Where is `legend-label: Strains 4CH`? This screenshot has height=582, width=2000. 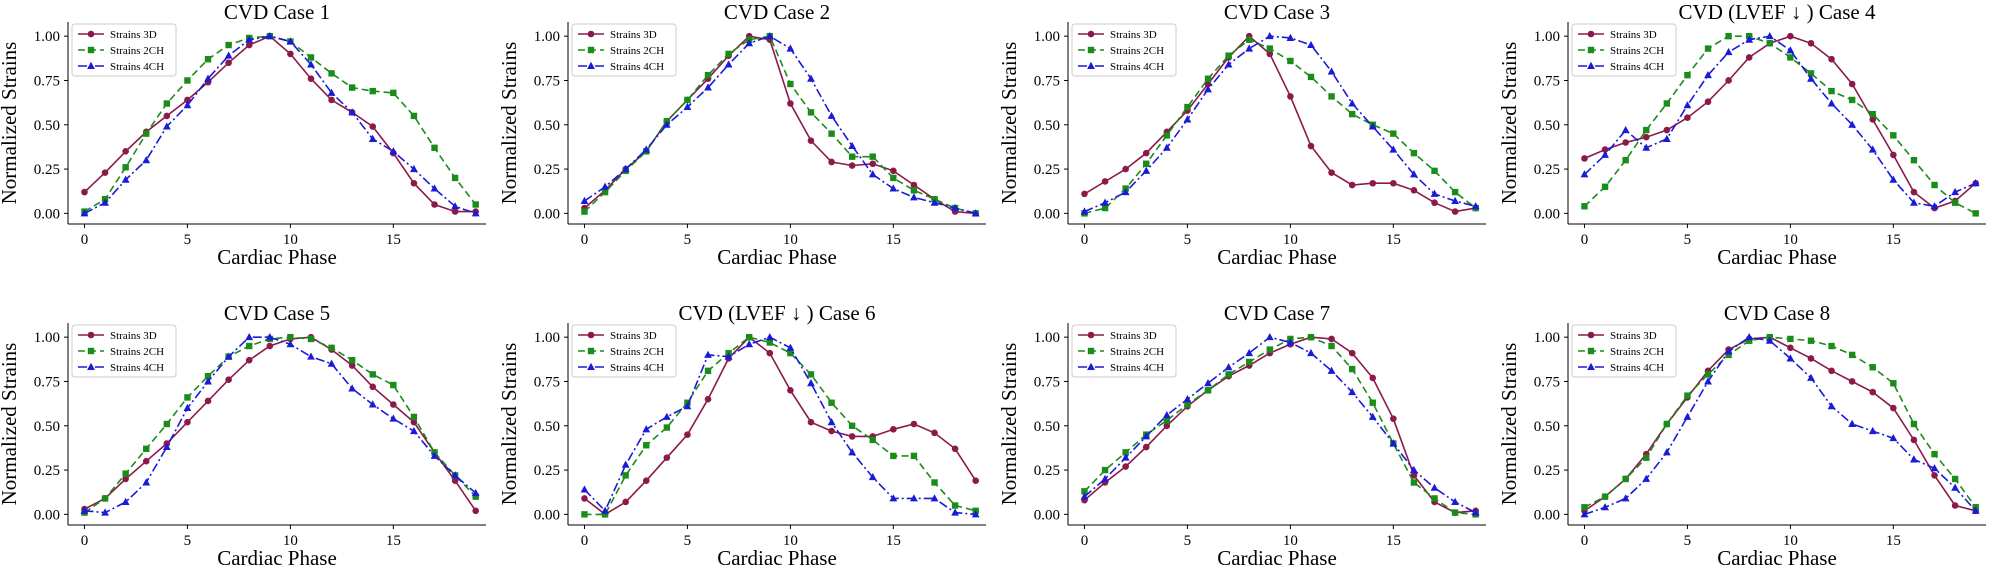 legend-label: Strains 4CH is located at coordinates (137, 368).